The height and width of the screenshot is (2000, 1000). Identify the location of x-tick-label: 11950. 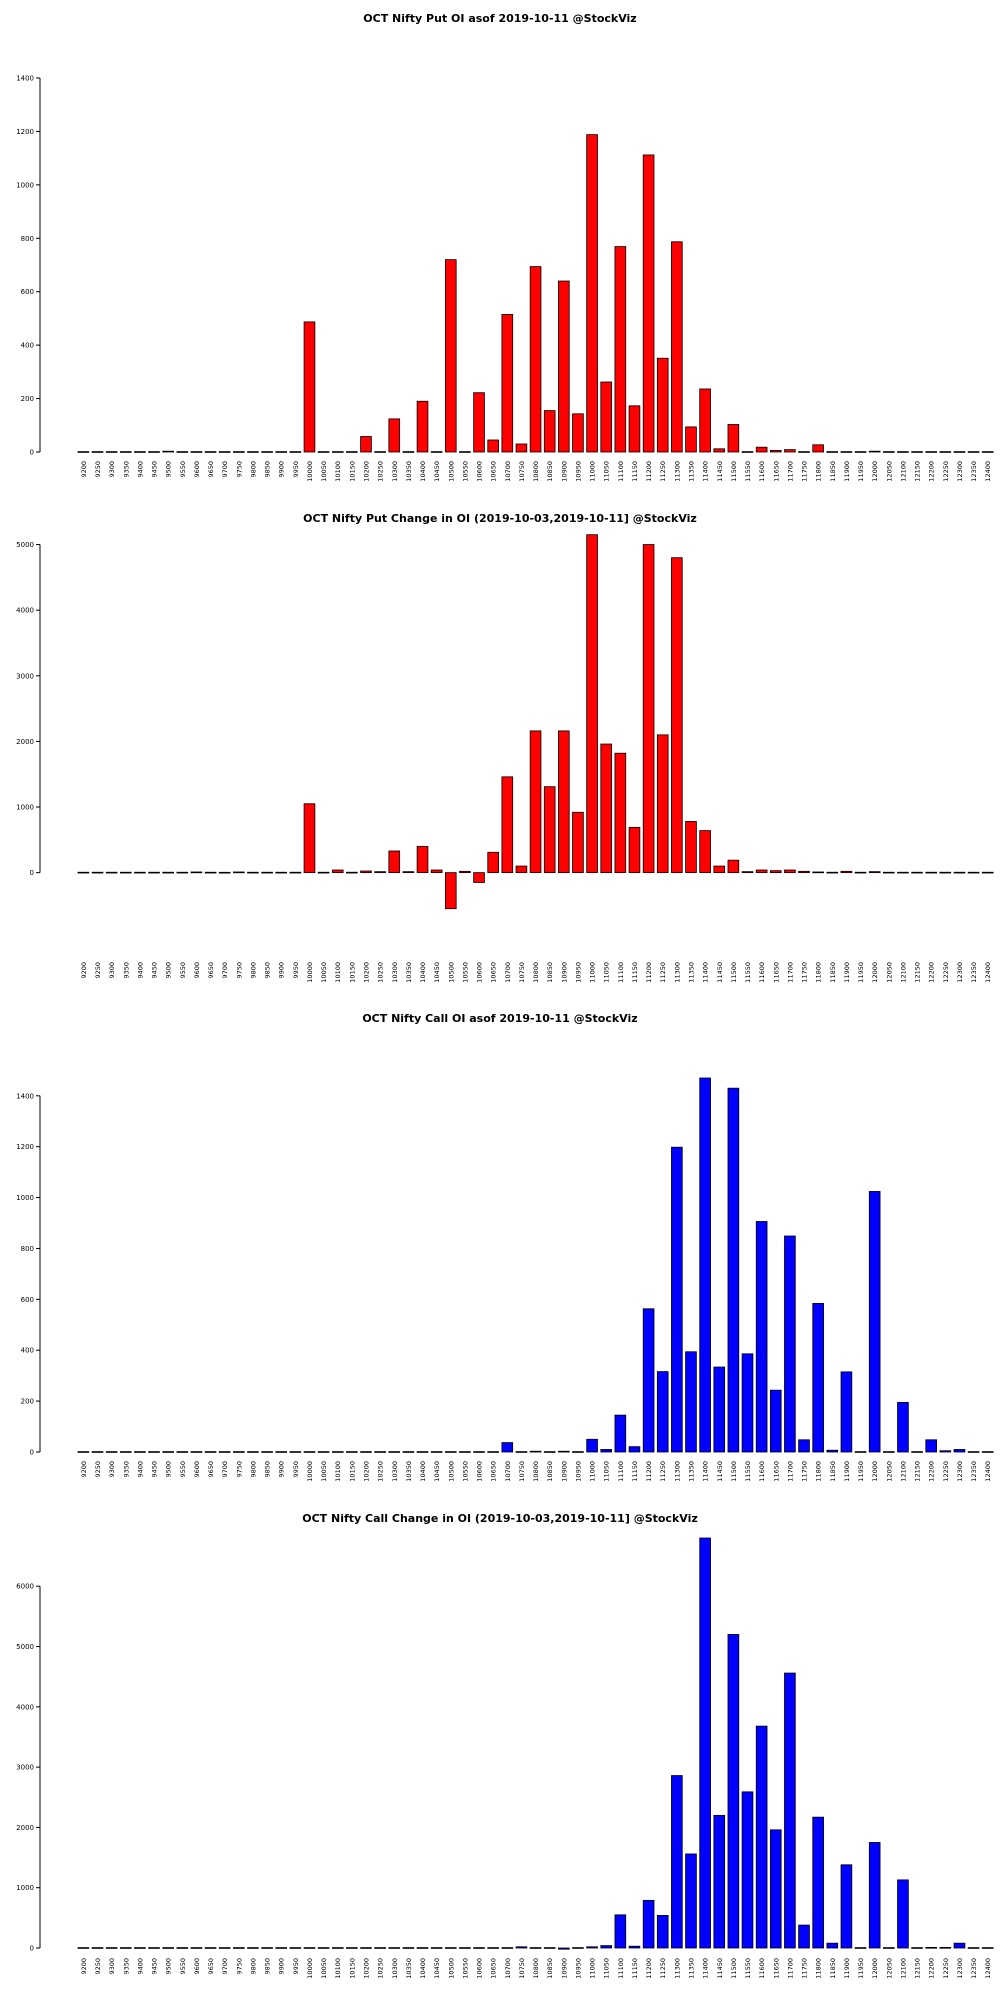
(861, 1968).